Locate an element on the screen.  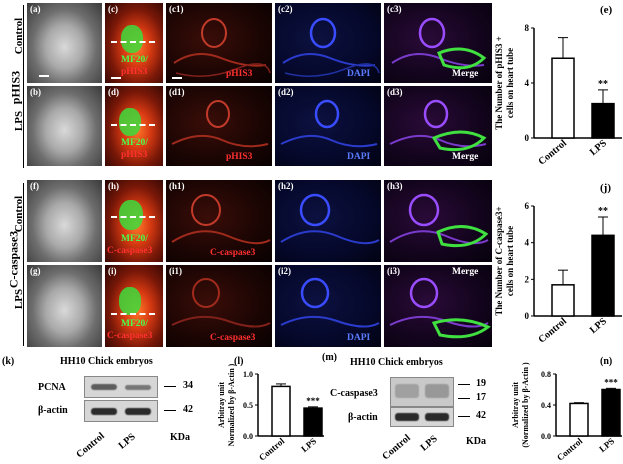
panel-label-k: (k) is located at coordinates (8, 361).